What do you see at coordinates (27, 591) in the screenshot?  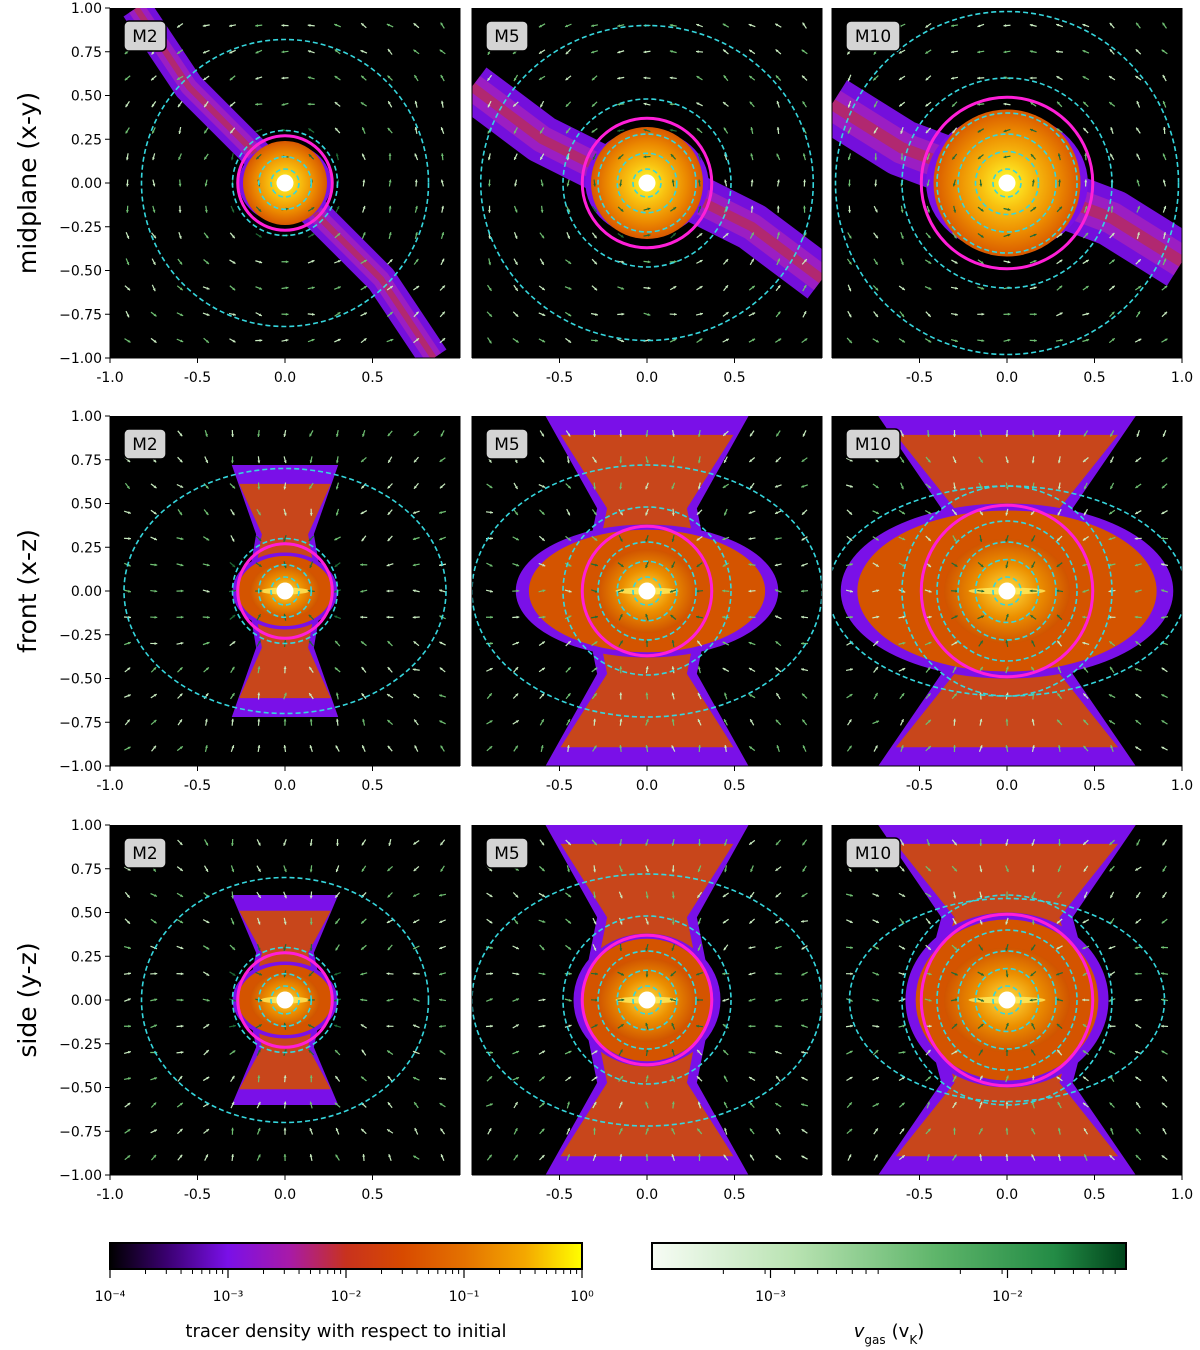 I see `row-label: front (x-z)` at bounding box center [27, 591].